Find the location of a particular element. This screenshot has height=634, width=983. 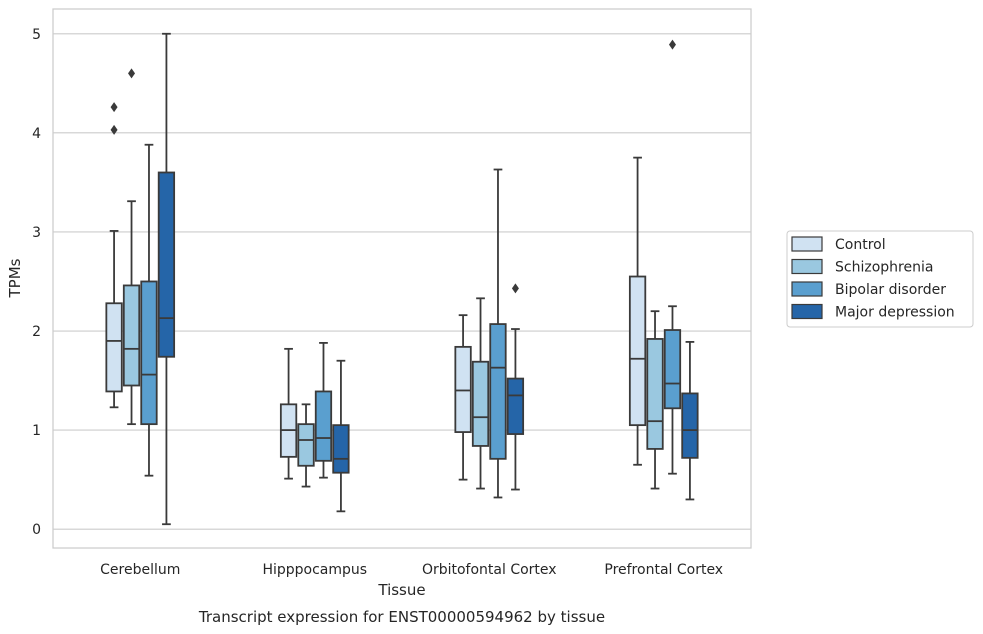

legend-frame is located at coordinates (880, 279).